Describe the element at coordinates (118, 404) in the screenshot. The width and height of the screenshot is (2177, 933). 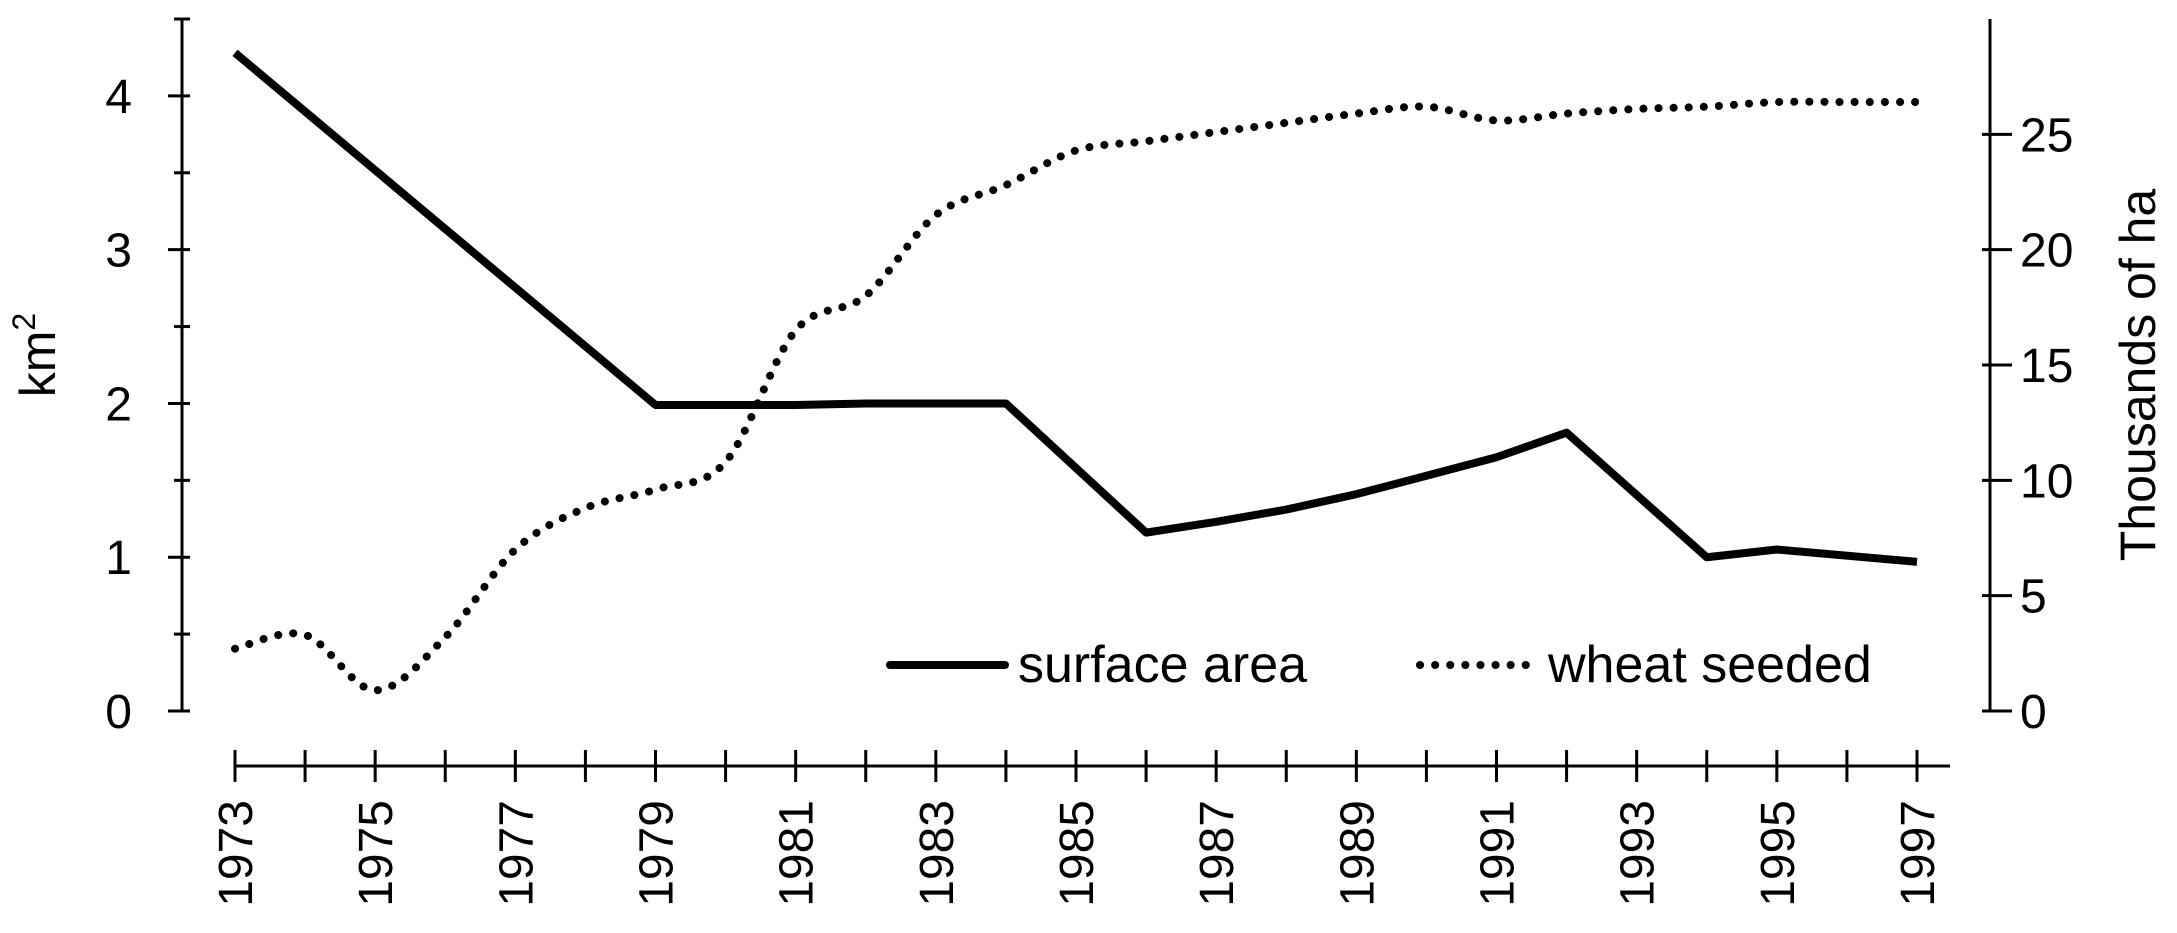
I see `left-y-tick-label: 2` at that location.